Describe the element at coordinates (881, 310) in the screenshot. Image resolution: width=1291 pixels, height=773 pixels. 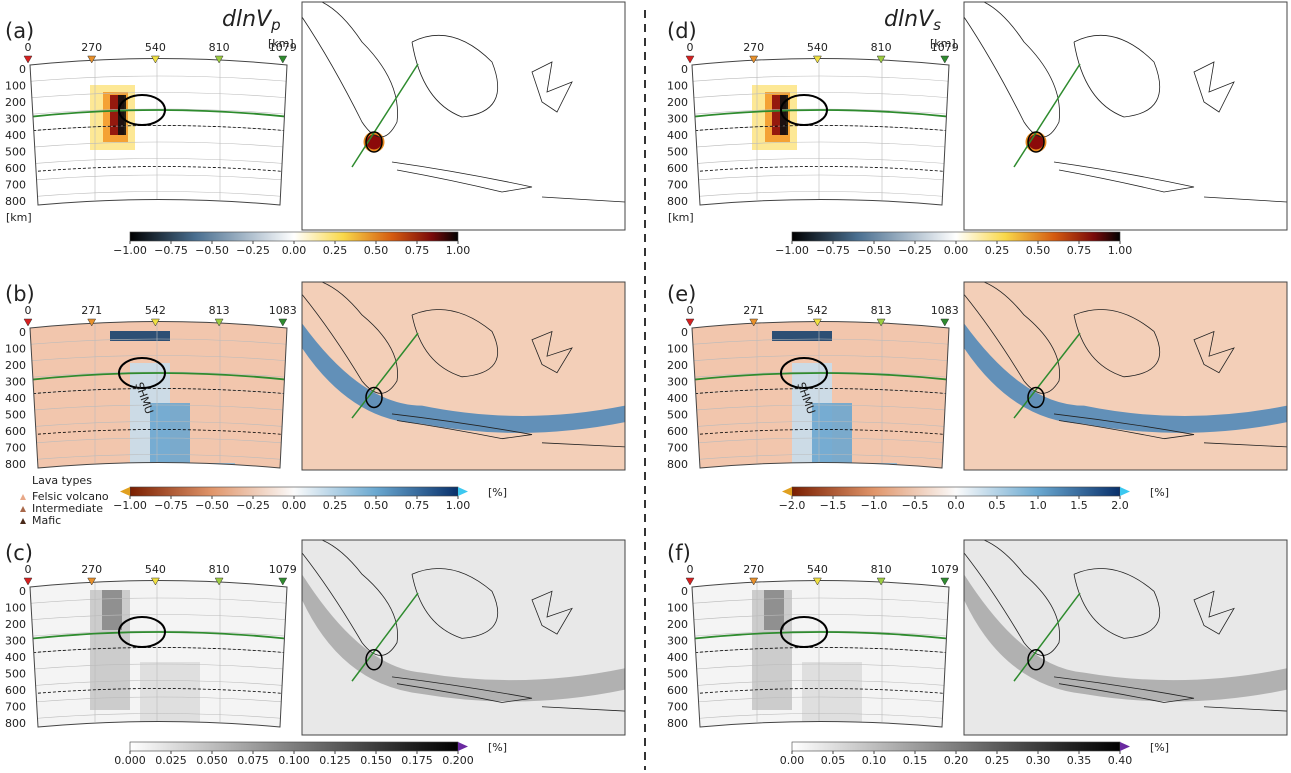
I see `distance-tick-label: 813` at that location.